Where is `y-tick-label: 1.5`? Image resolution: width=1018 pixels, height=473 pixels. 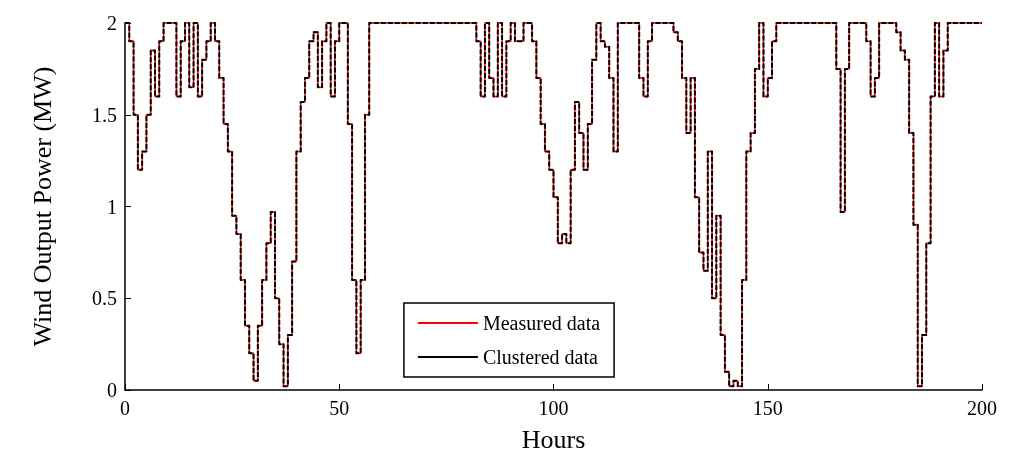
y-tick-label: 1.5 is located at coordinates (104, 114).